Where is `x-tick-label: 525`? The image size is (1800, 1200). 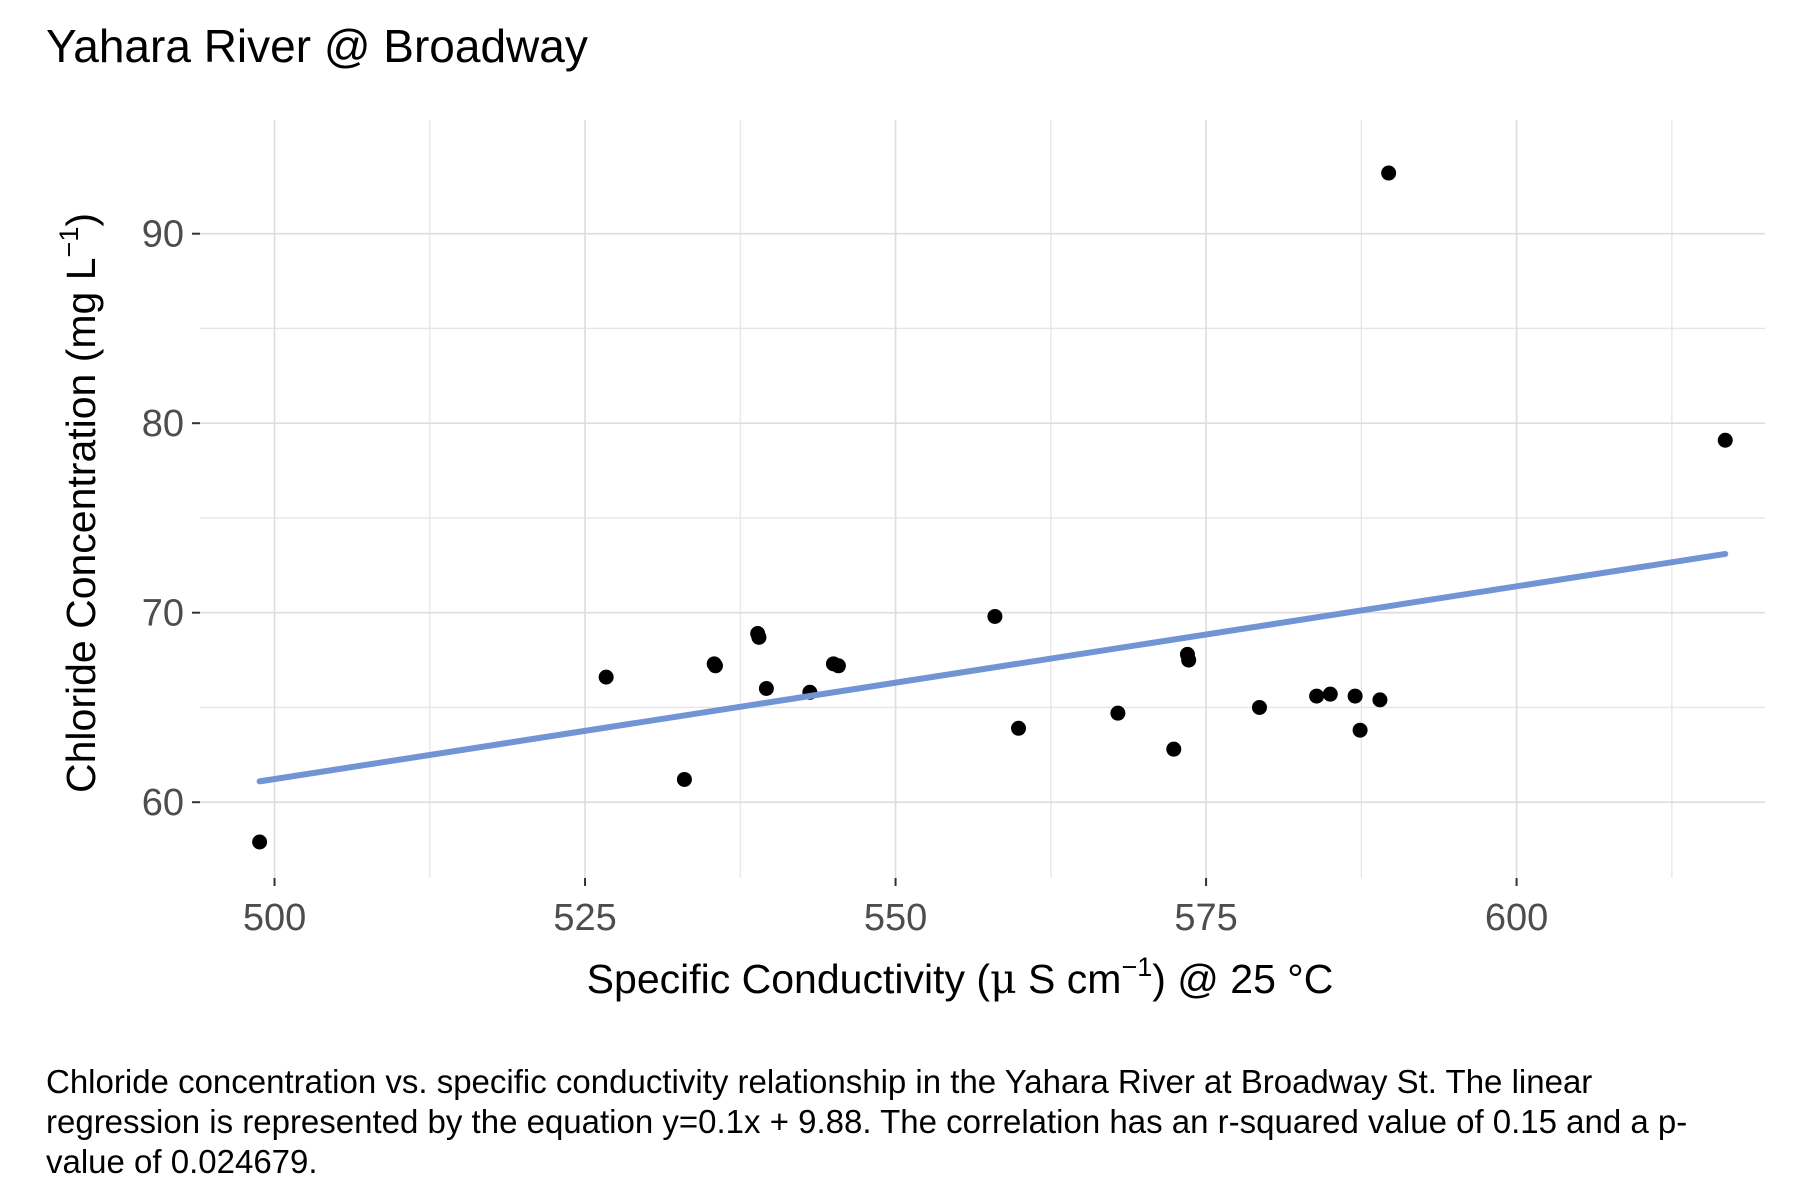 x-tick-label: 525 is located at coordinates (584, 918).